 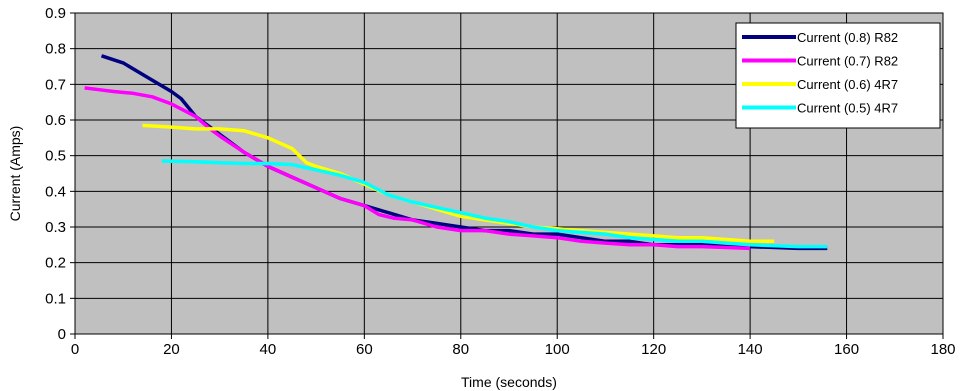 What do you see at coordinates (60, 174) in the screenshot?
I see `y-axis: 0 0.1 0.2 0.3 0.4 0.5 0.6 0.7 0.8 0.9` at bounding box center [60, 174].